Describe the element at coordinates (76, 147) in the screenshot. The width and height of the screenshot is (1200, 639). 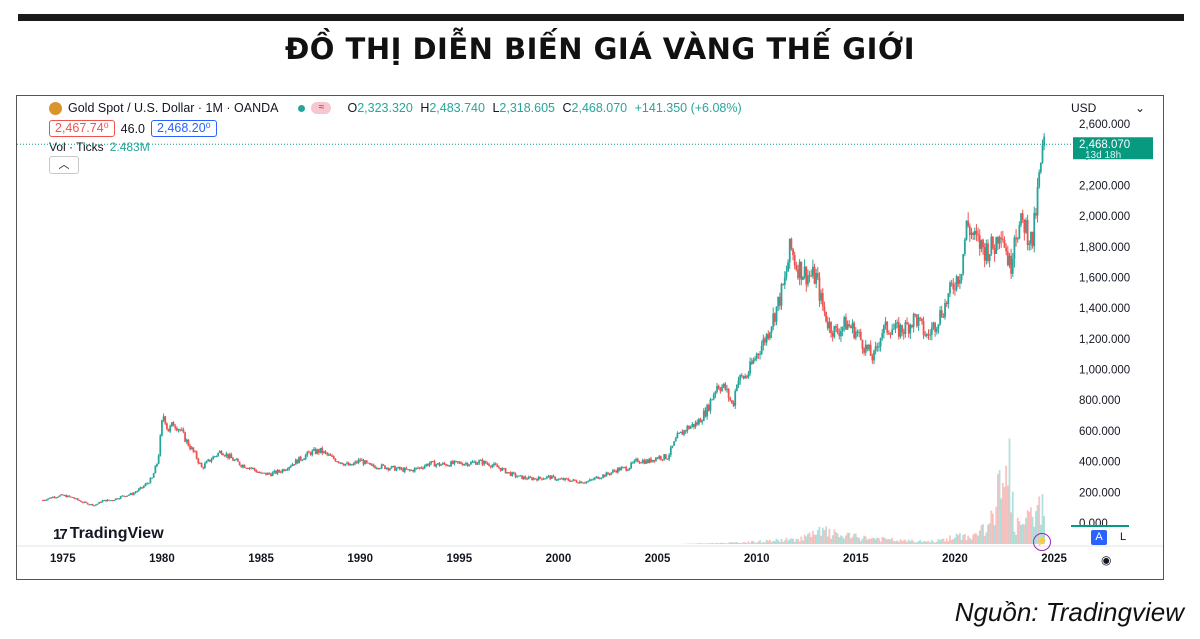
I see `volume-label: Vol · Ticks` at that location.